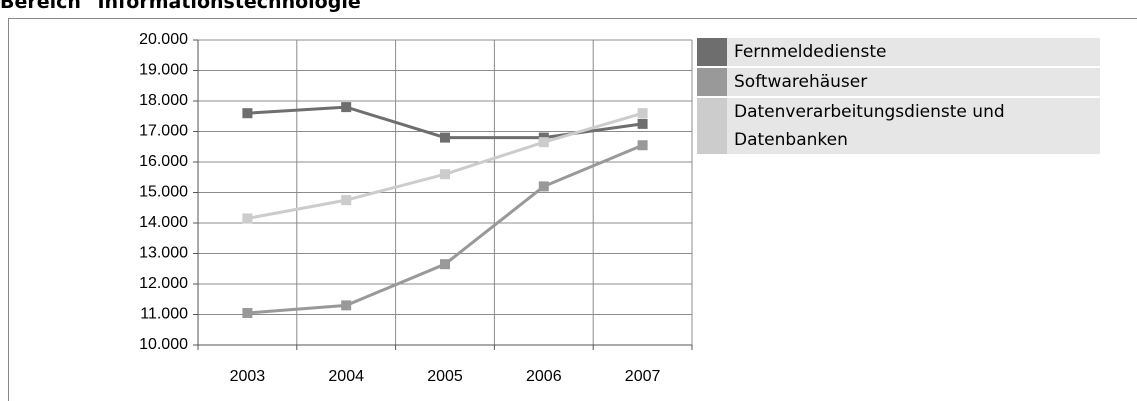 The width and height of the screenshot is (1137, 401). I want to click on x-tick-label: 2005, so click(445, 376).